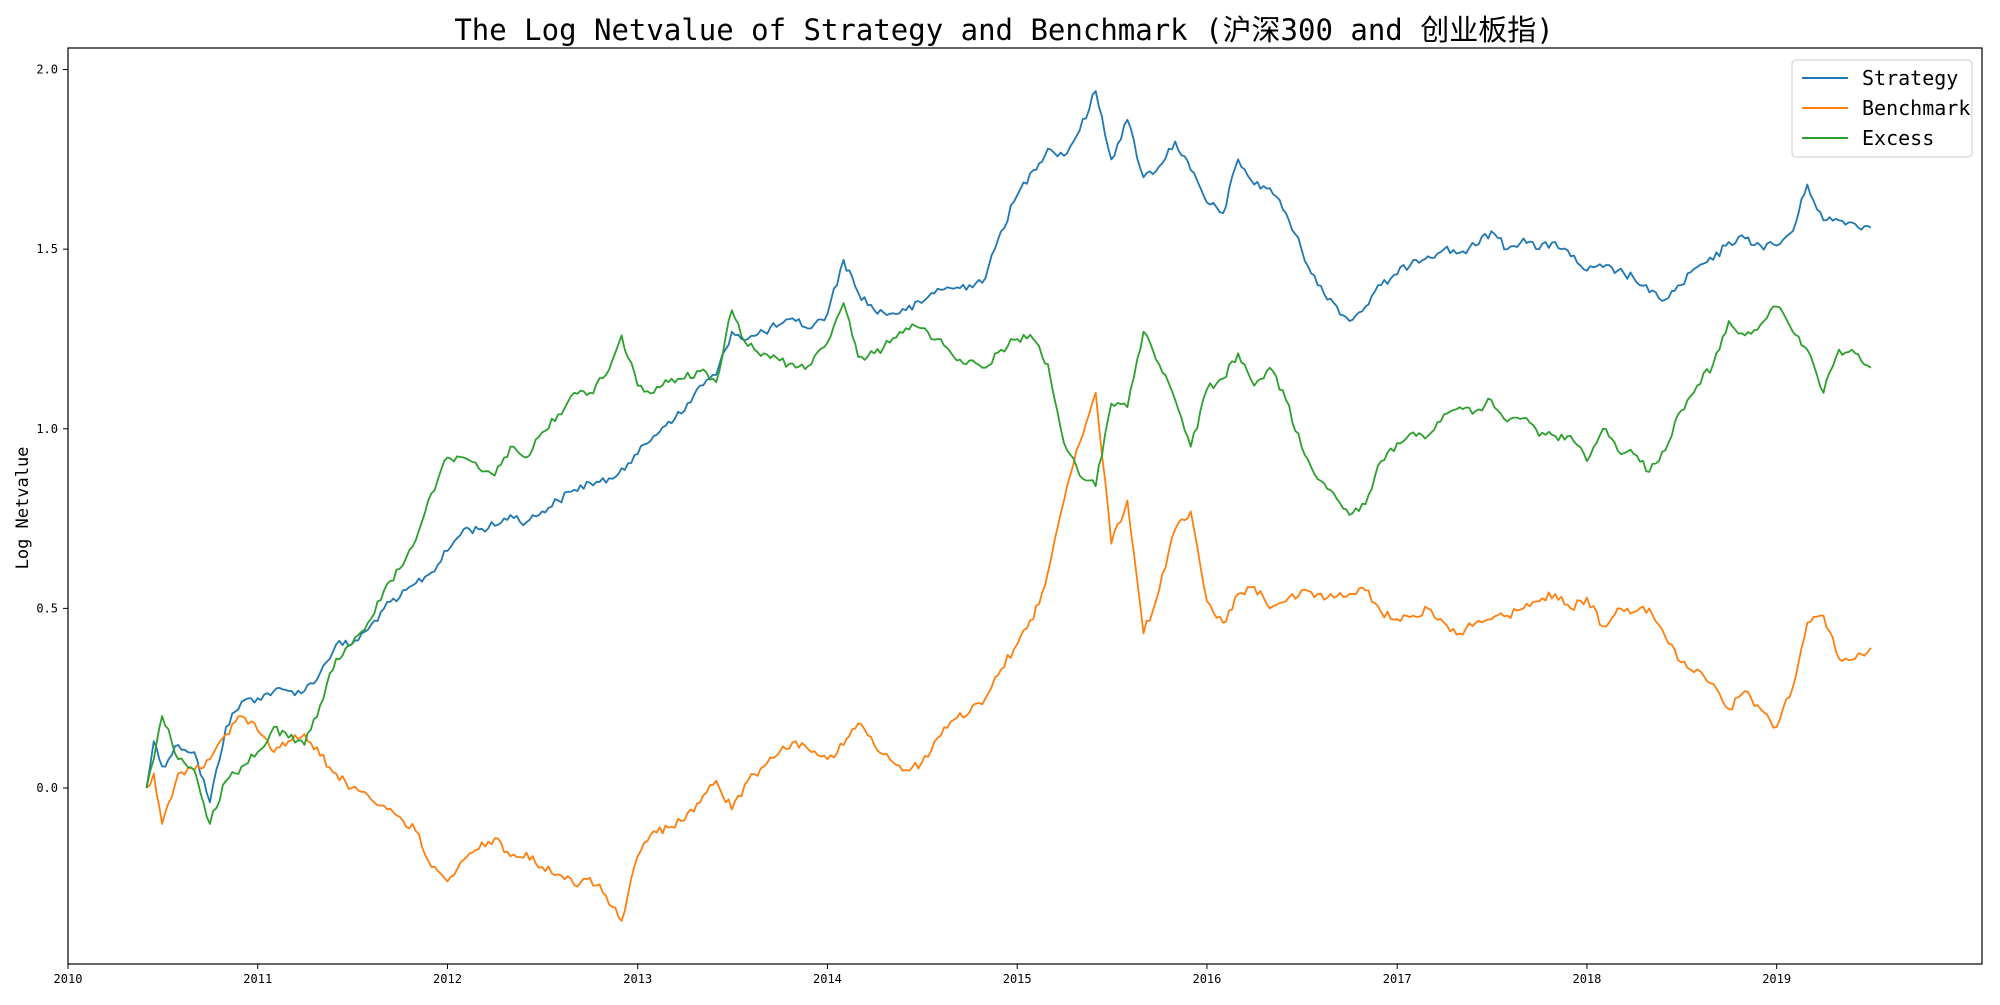  Describe the element at coordinates (47, 70) in the screenshot. I see `y-tick-label: 2.0` at that location.